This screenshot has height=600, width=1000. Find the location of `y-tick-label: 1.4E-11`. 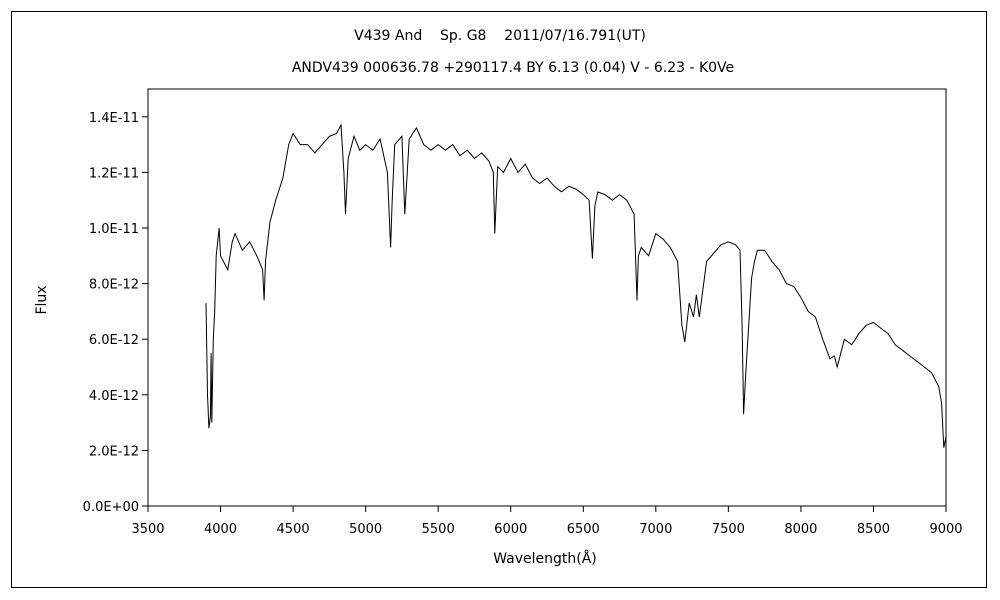

y-tick-label: 1.4E-11 is located at coordinates (114, 118).